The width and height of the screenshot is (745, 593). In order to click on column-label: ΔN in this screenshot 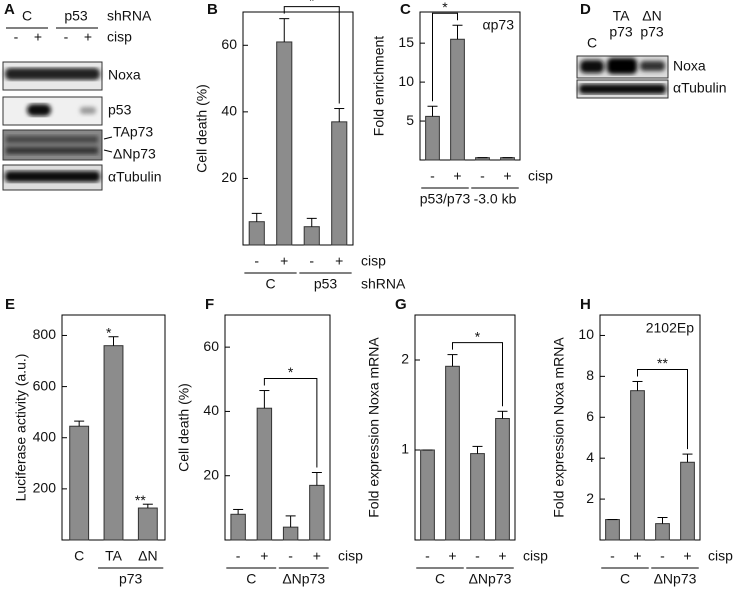, I will do `click(651, 16)`.